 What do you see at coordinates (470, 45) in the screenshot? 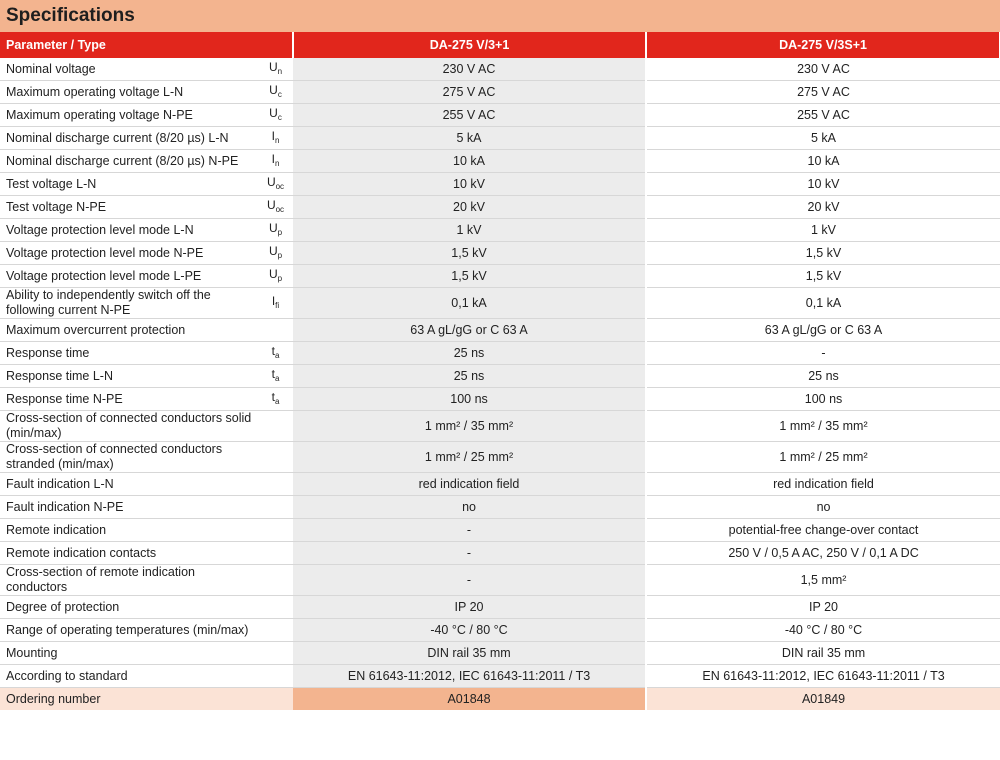
I see `header-col1: DA-275 V/3+1` at bounding box center [470, 45].